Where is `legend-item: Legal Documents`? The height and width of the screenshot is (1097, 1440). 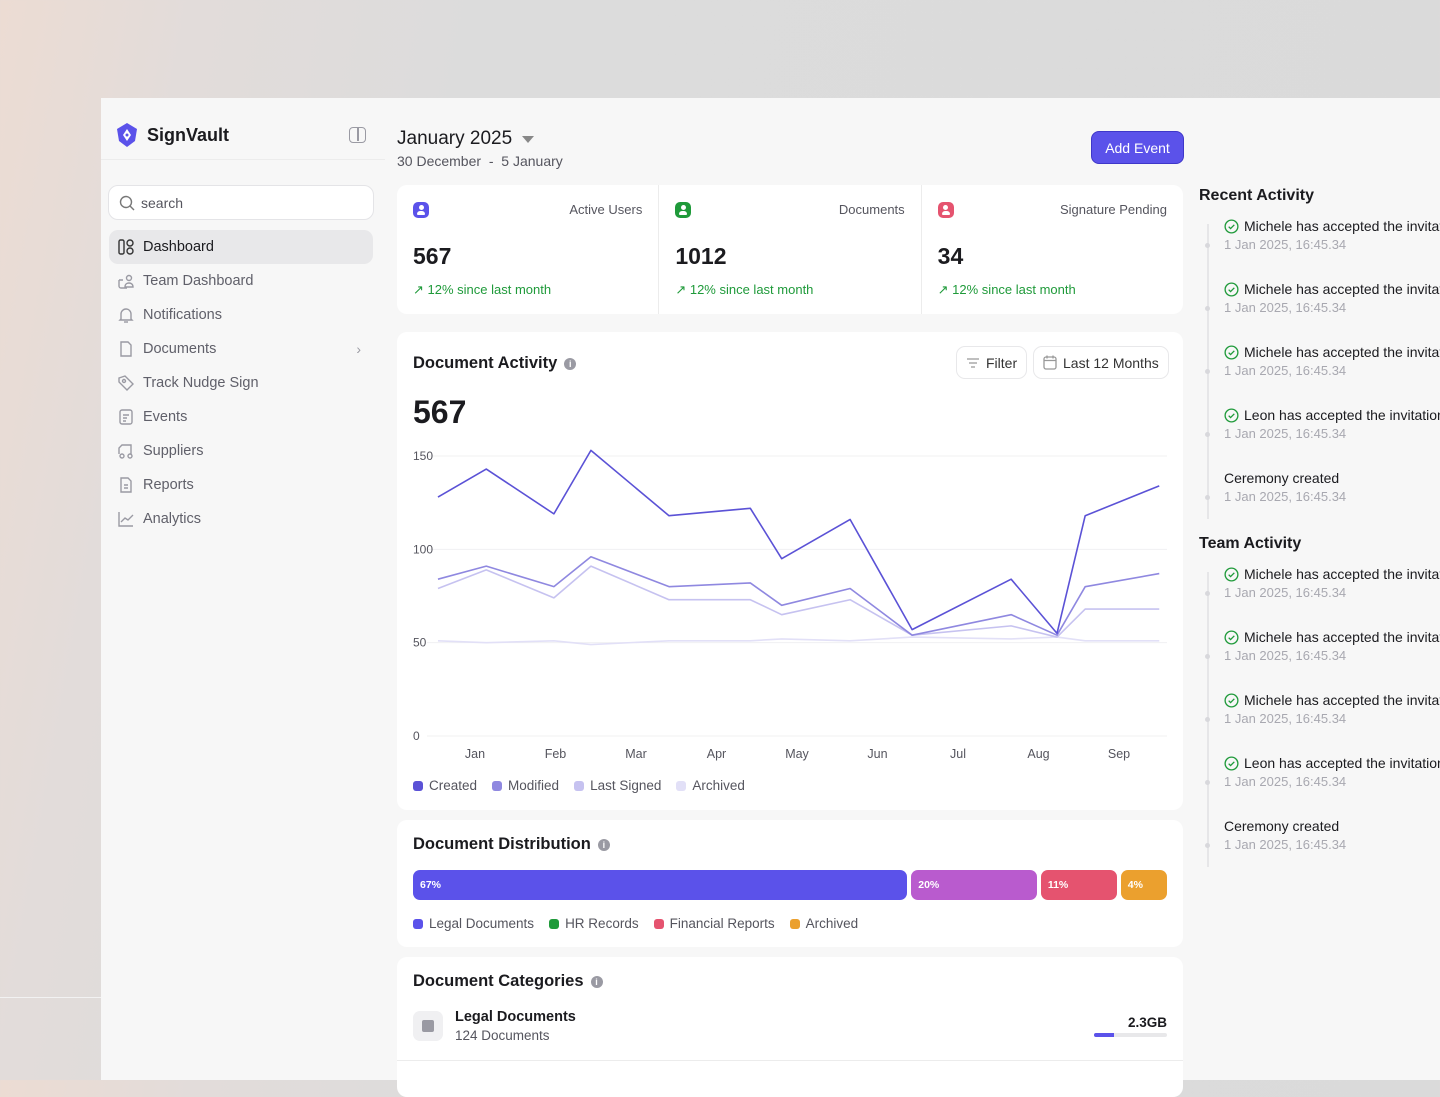
legend-item: Legal Documents is located at coordinates (473, 923).